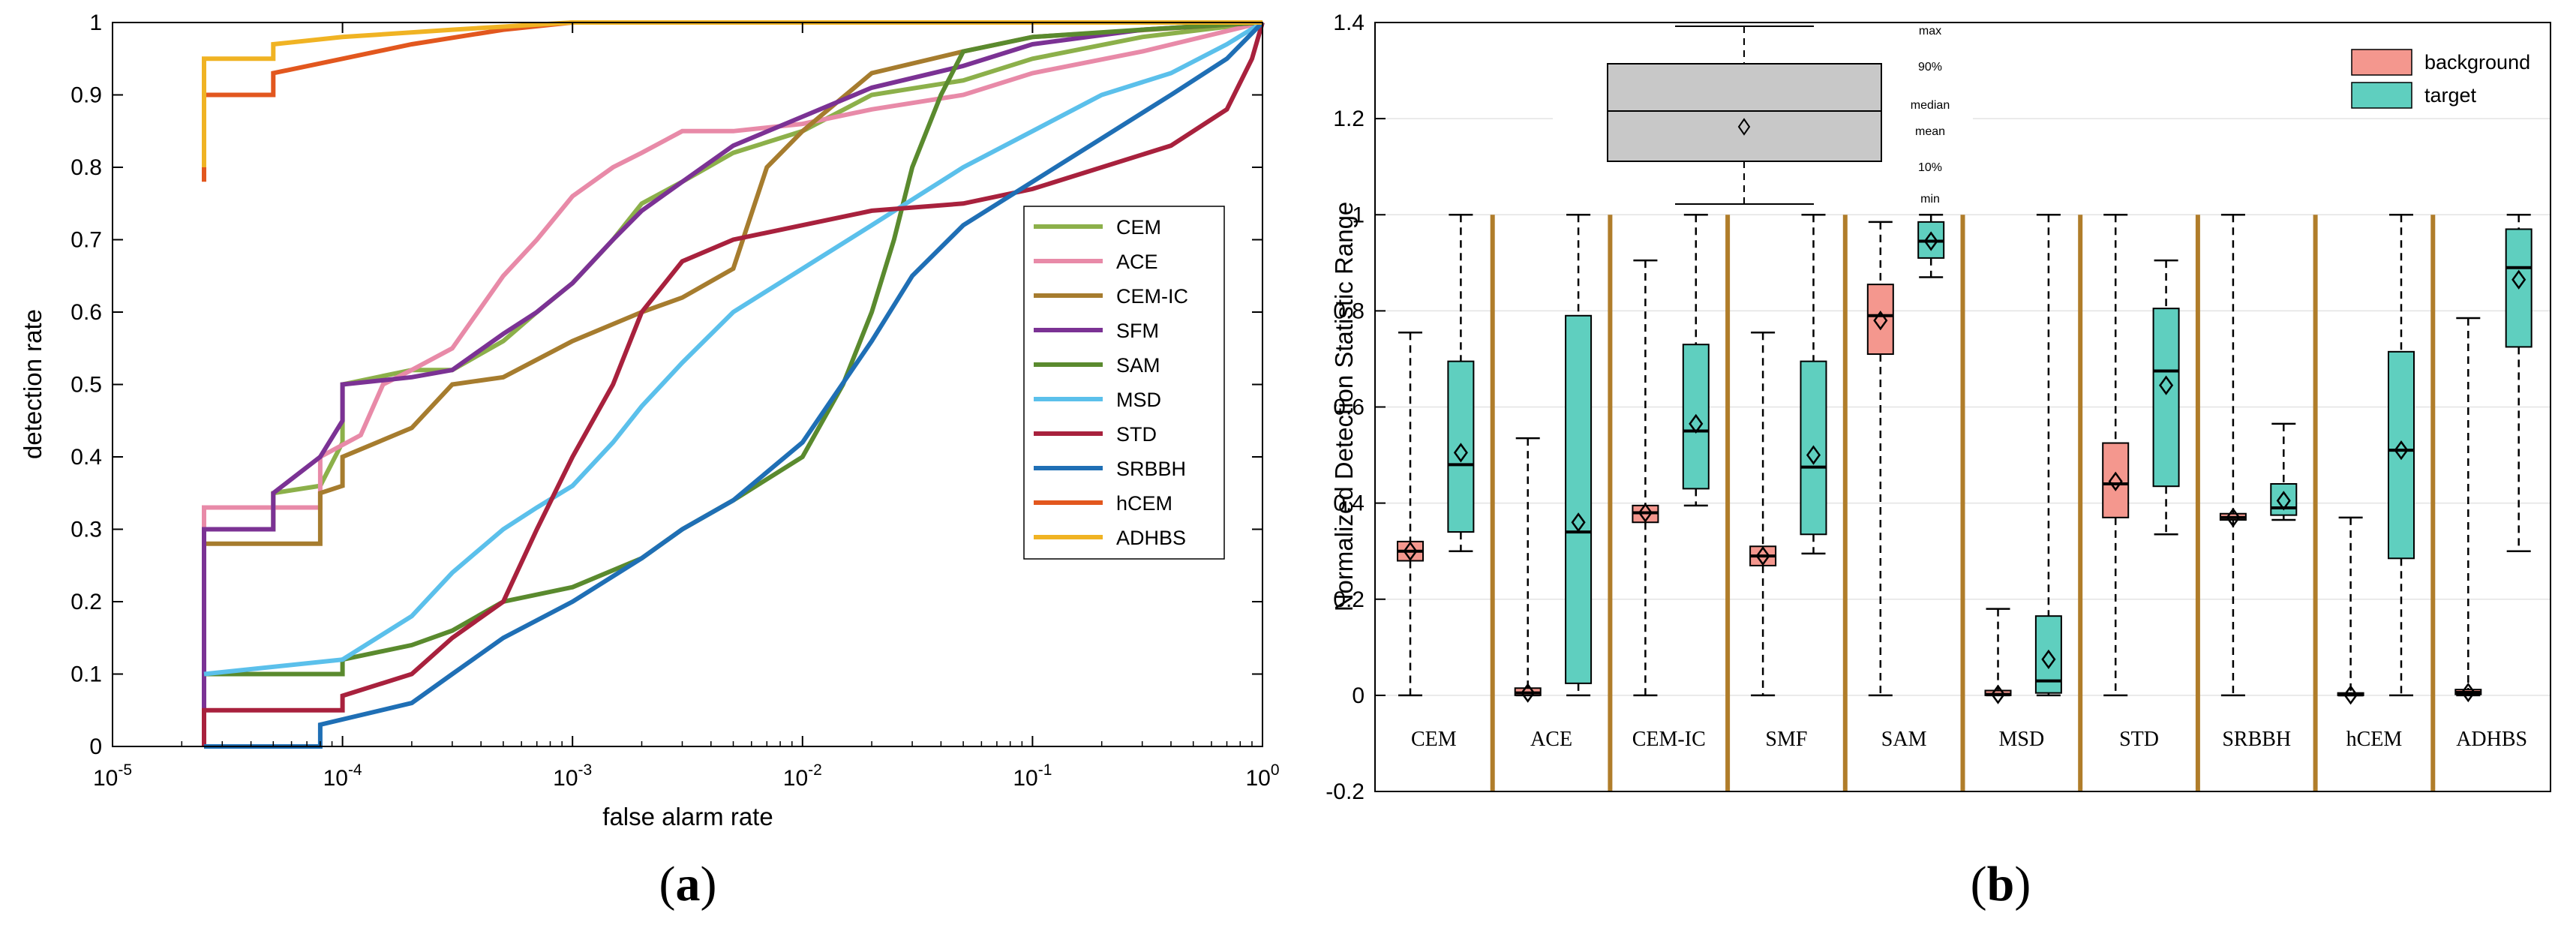  Describe the element at coordinates (2284, 471) in the screenshot. I see `box-target-srbbh` at that location.